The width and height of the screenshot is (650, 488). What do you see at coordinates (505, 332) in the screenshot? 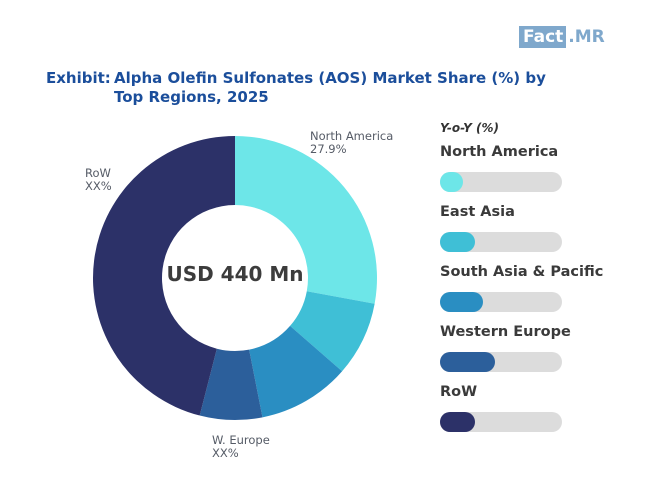
I see `legend-item-name: Western Europe` at bounding box center [505, 332].